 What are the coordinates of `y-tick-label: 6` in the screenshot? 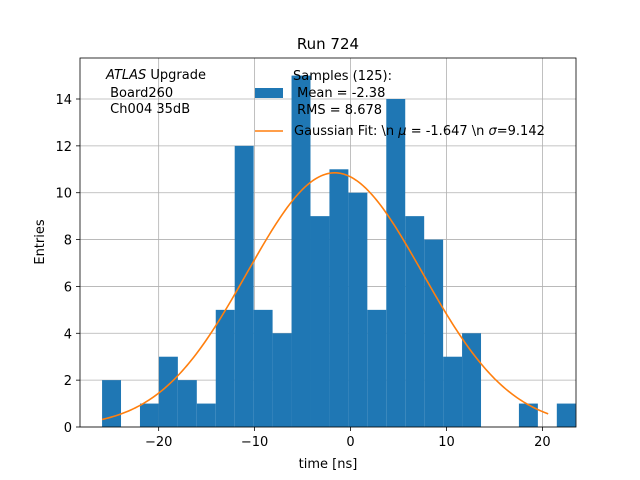 It's located at (68, 287).